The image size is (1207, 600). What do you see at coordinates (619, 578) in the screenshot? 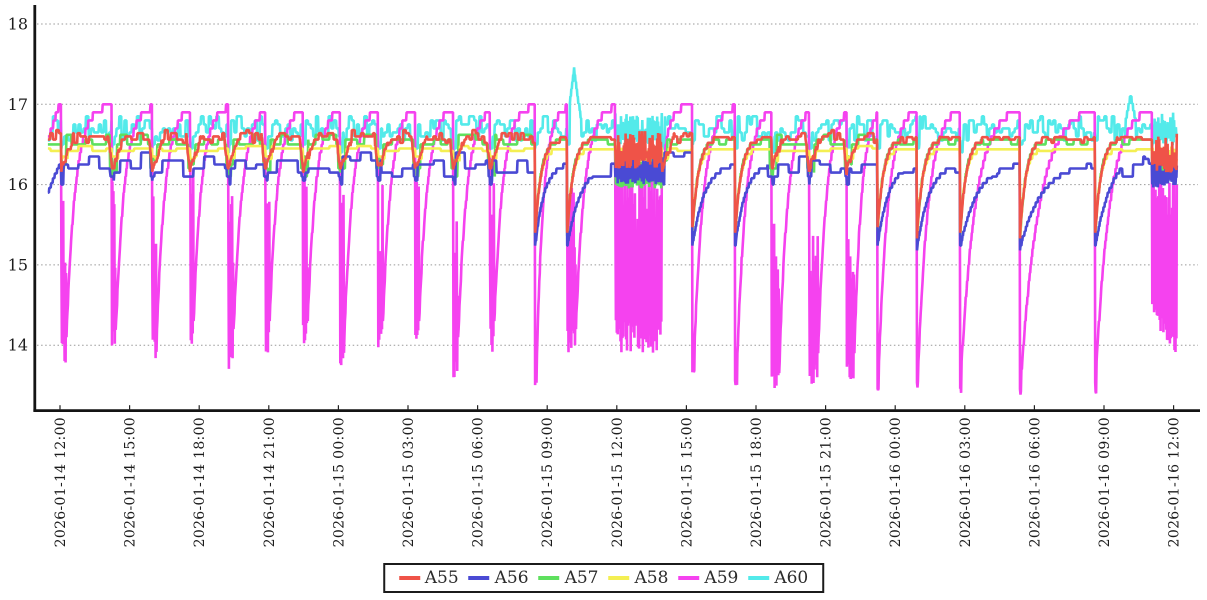
I see `legend-swatch-A58` at bounding box center [619, 578].